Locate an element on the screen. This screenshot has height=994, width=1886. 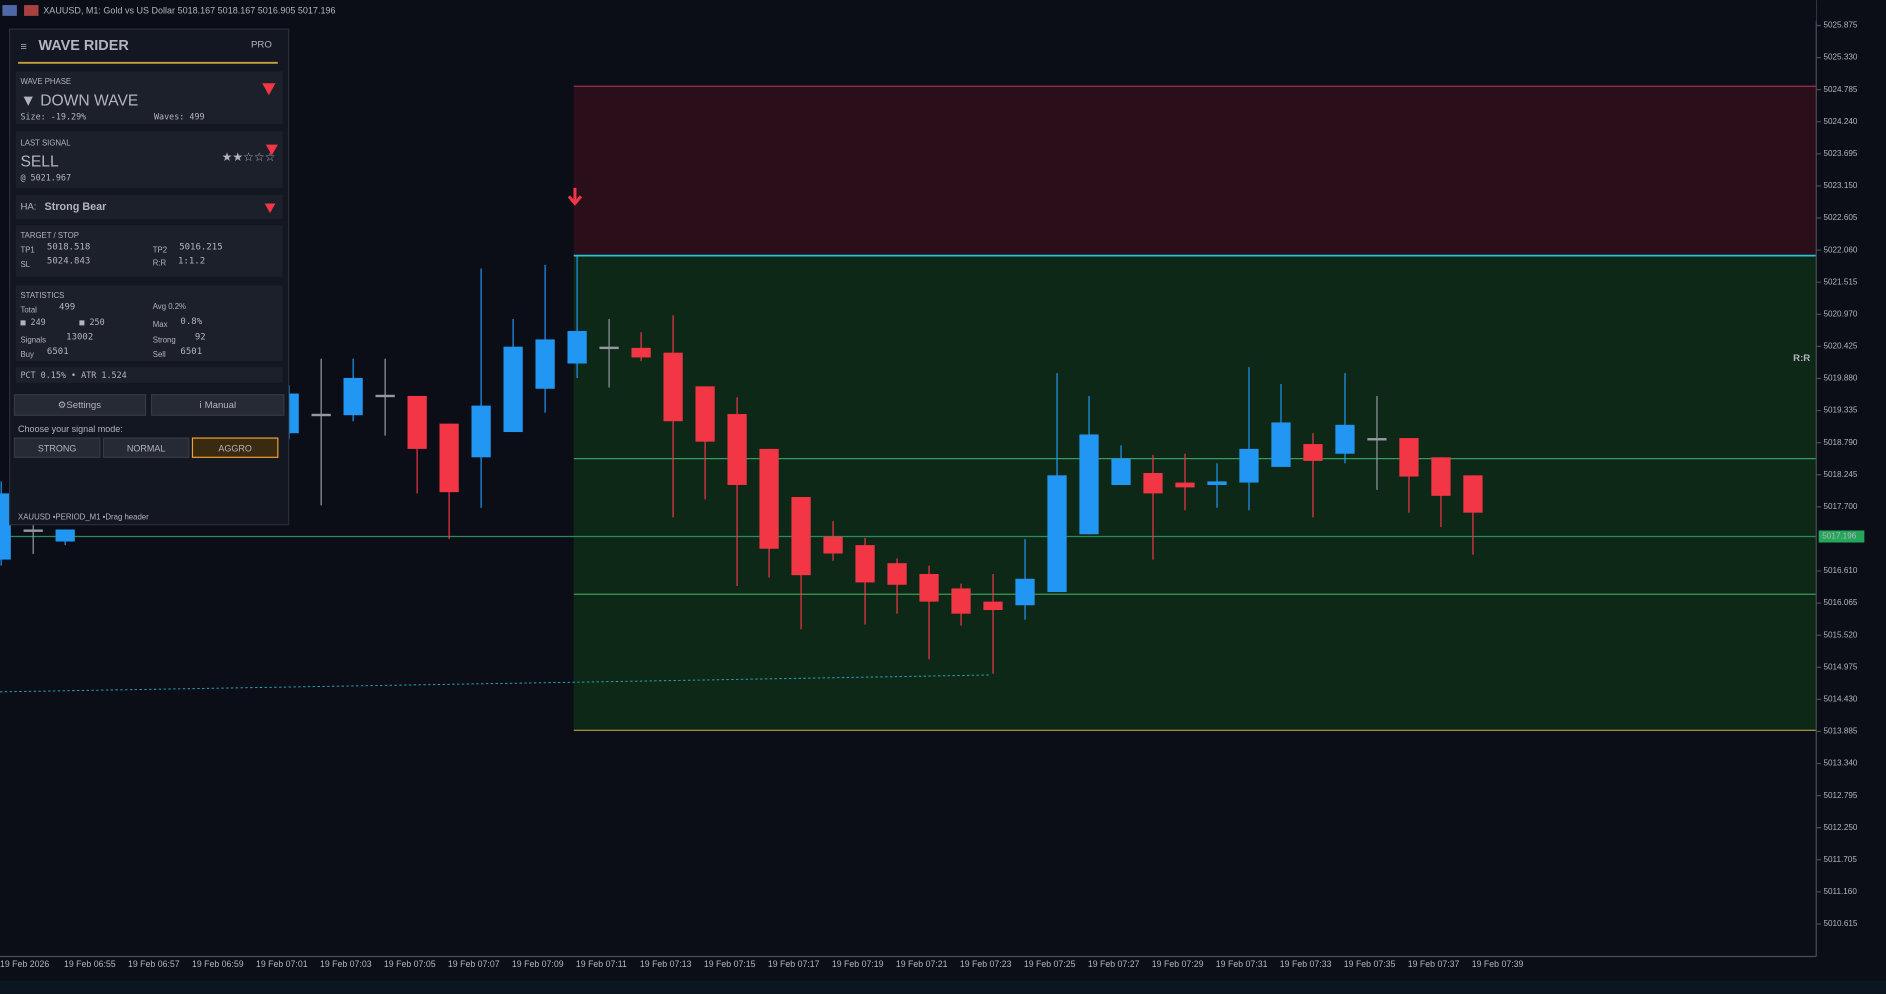
button-label: ⅰ Manual is located at coordinates (217, 405).